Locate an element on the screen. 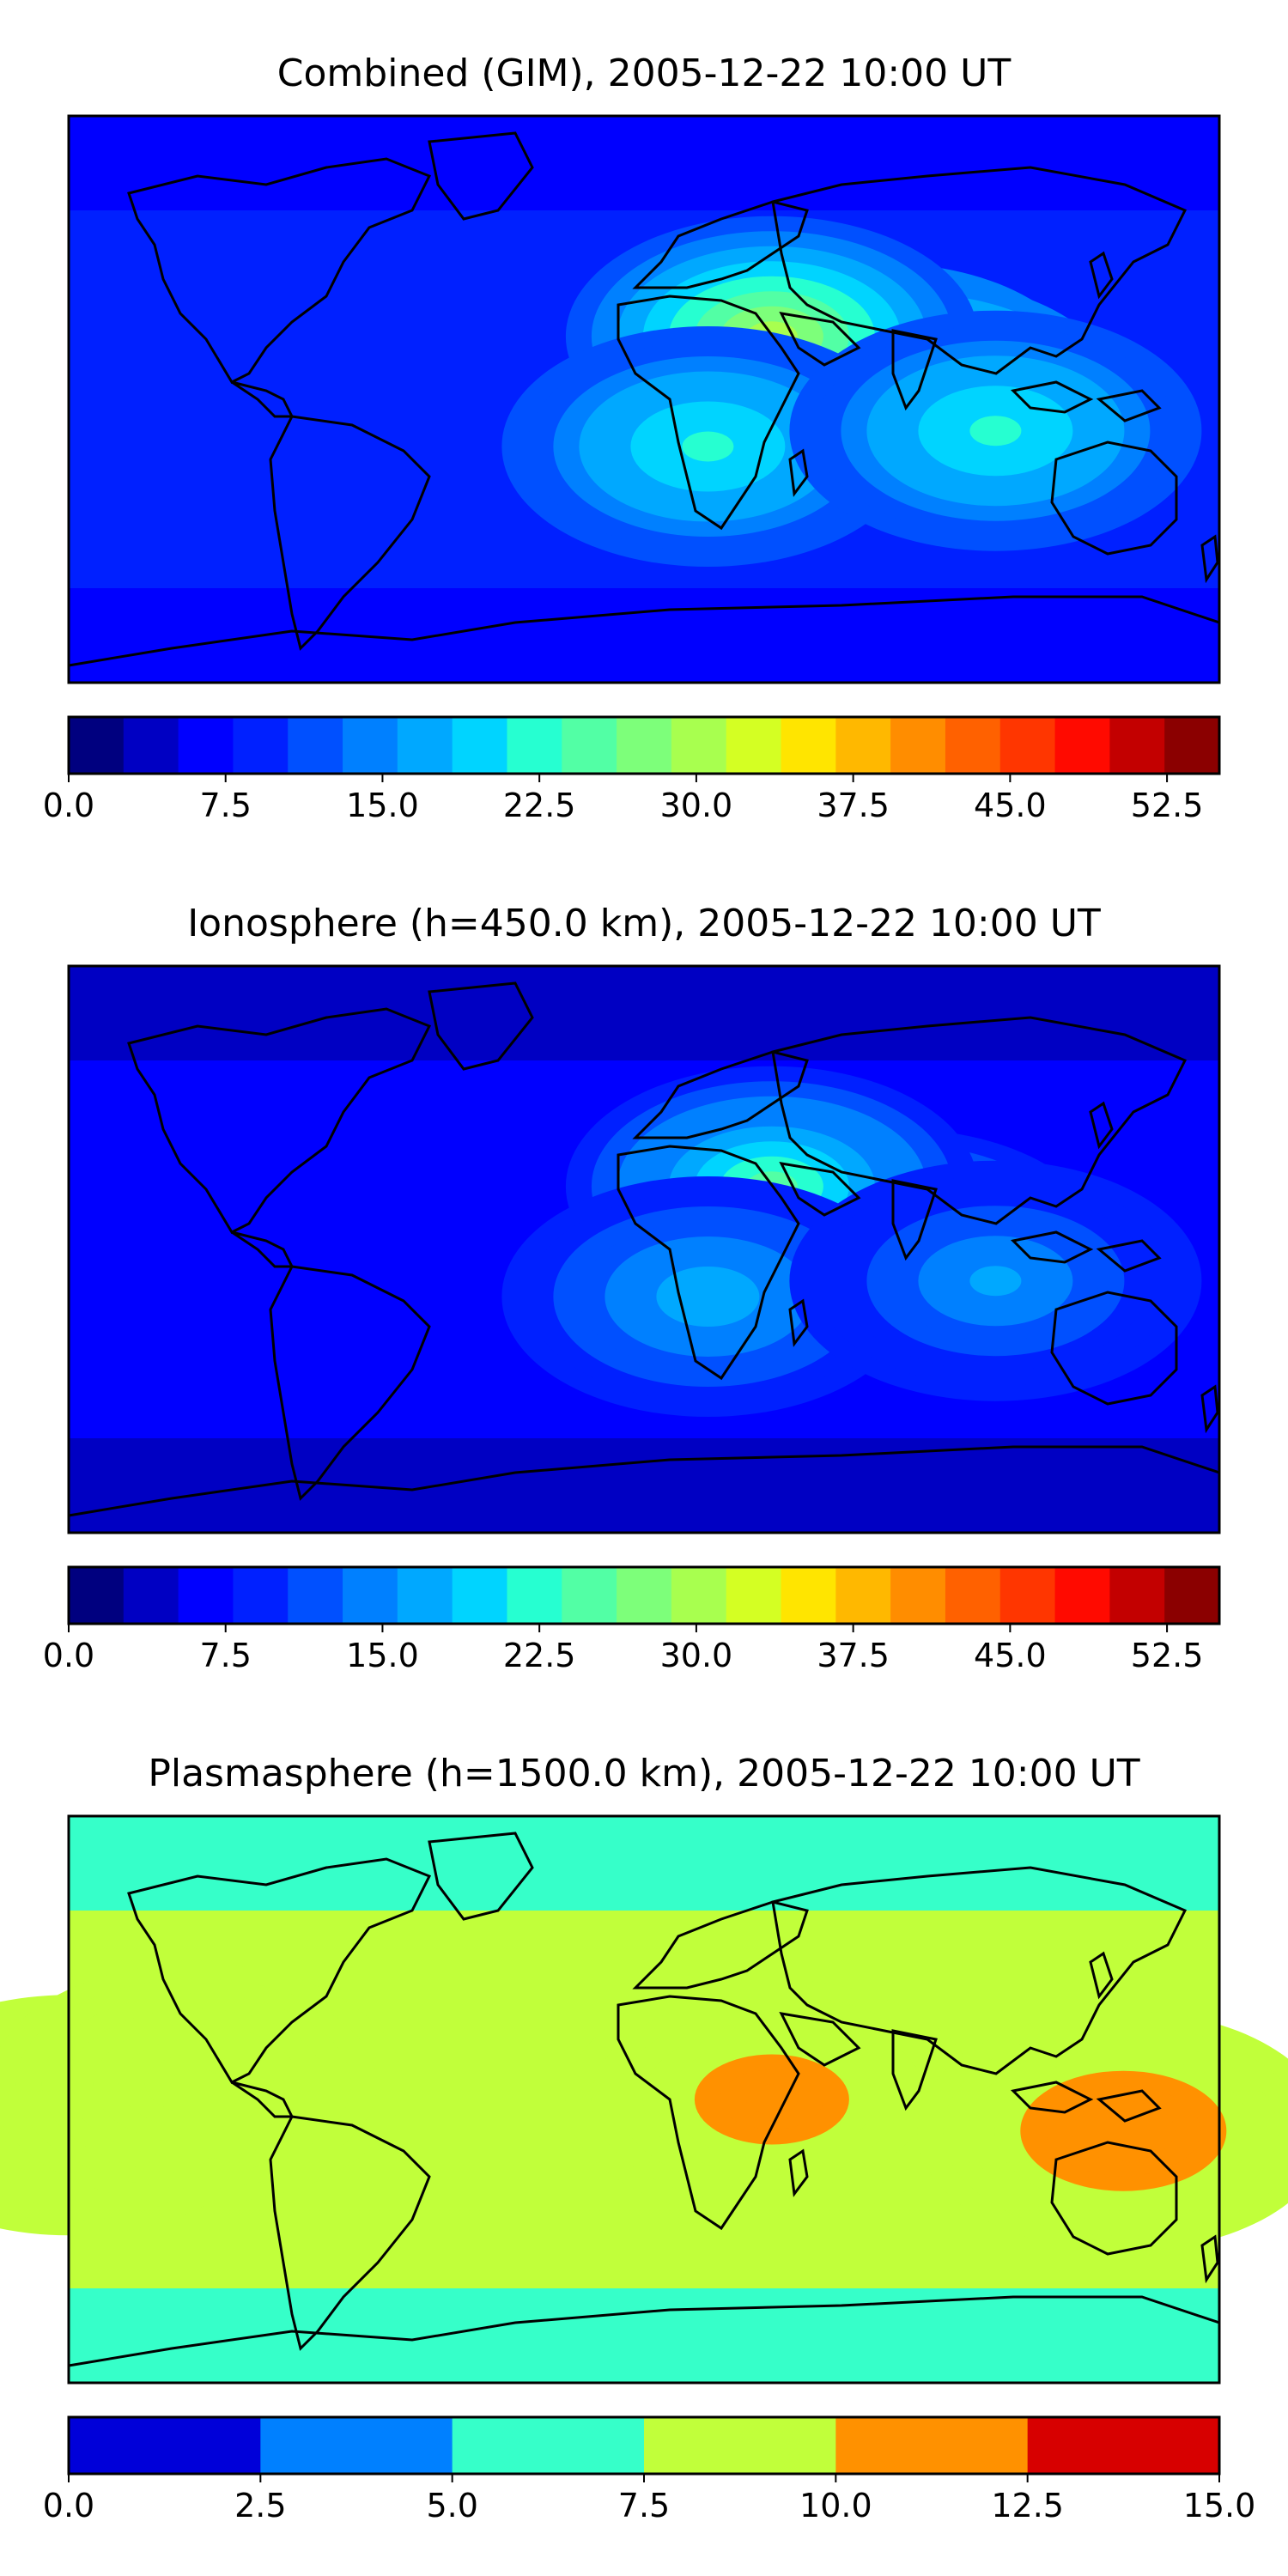 This screenshot has width=1288, height=2576. colorbar-tick-label: 10.0 is located at coordinates (835, 2506).